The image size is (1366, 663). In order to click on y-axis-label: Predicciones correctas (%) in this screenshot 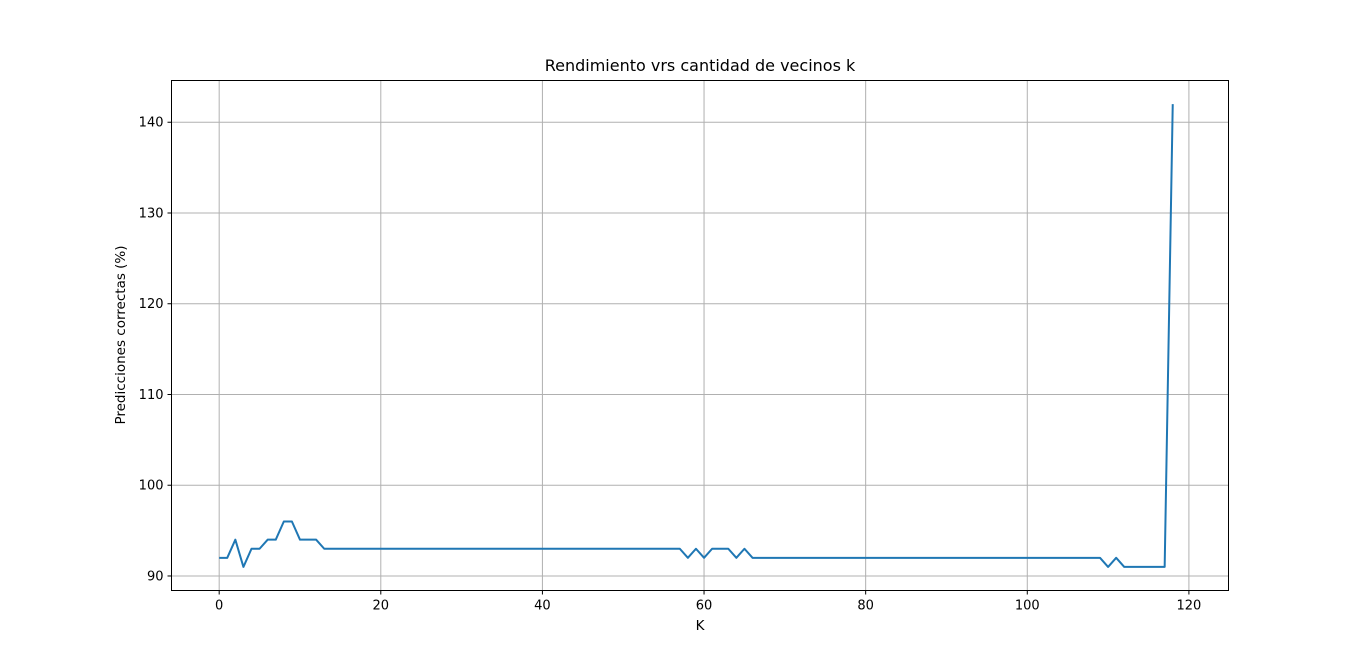, I will do `click(121, 334)`.